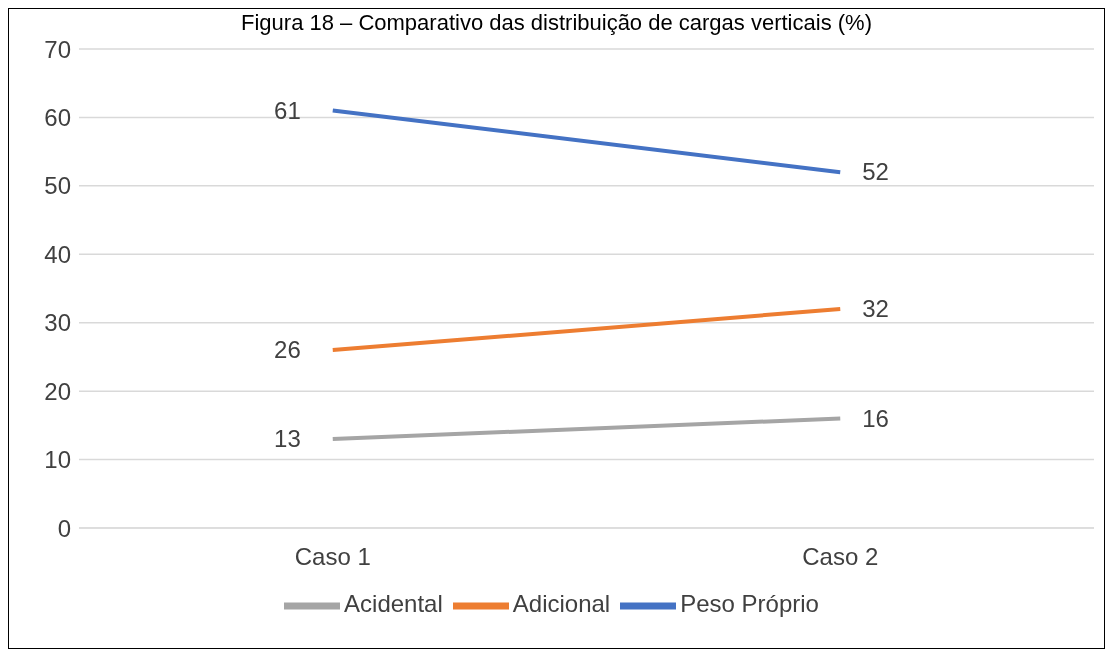  I want to click on x-tick-label: Caso 2, so click(840, 557).